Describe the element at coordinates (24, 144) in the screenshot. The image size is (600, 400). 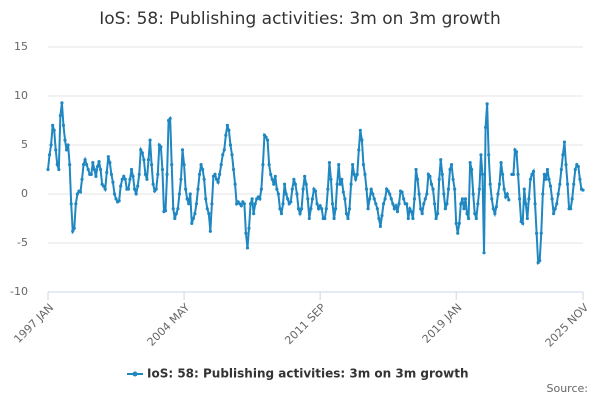
I see `y-tick-label: 5` at that location.